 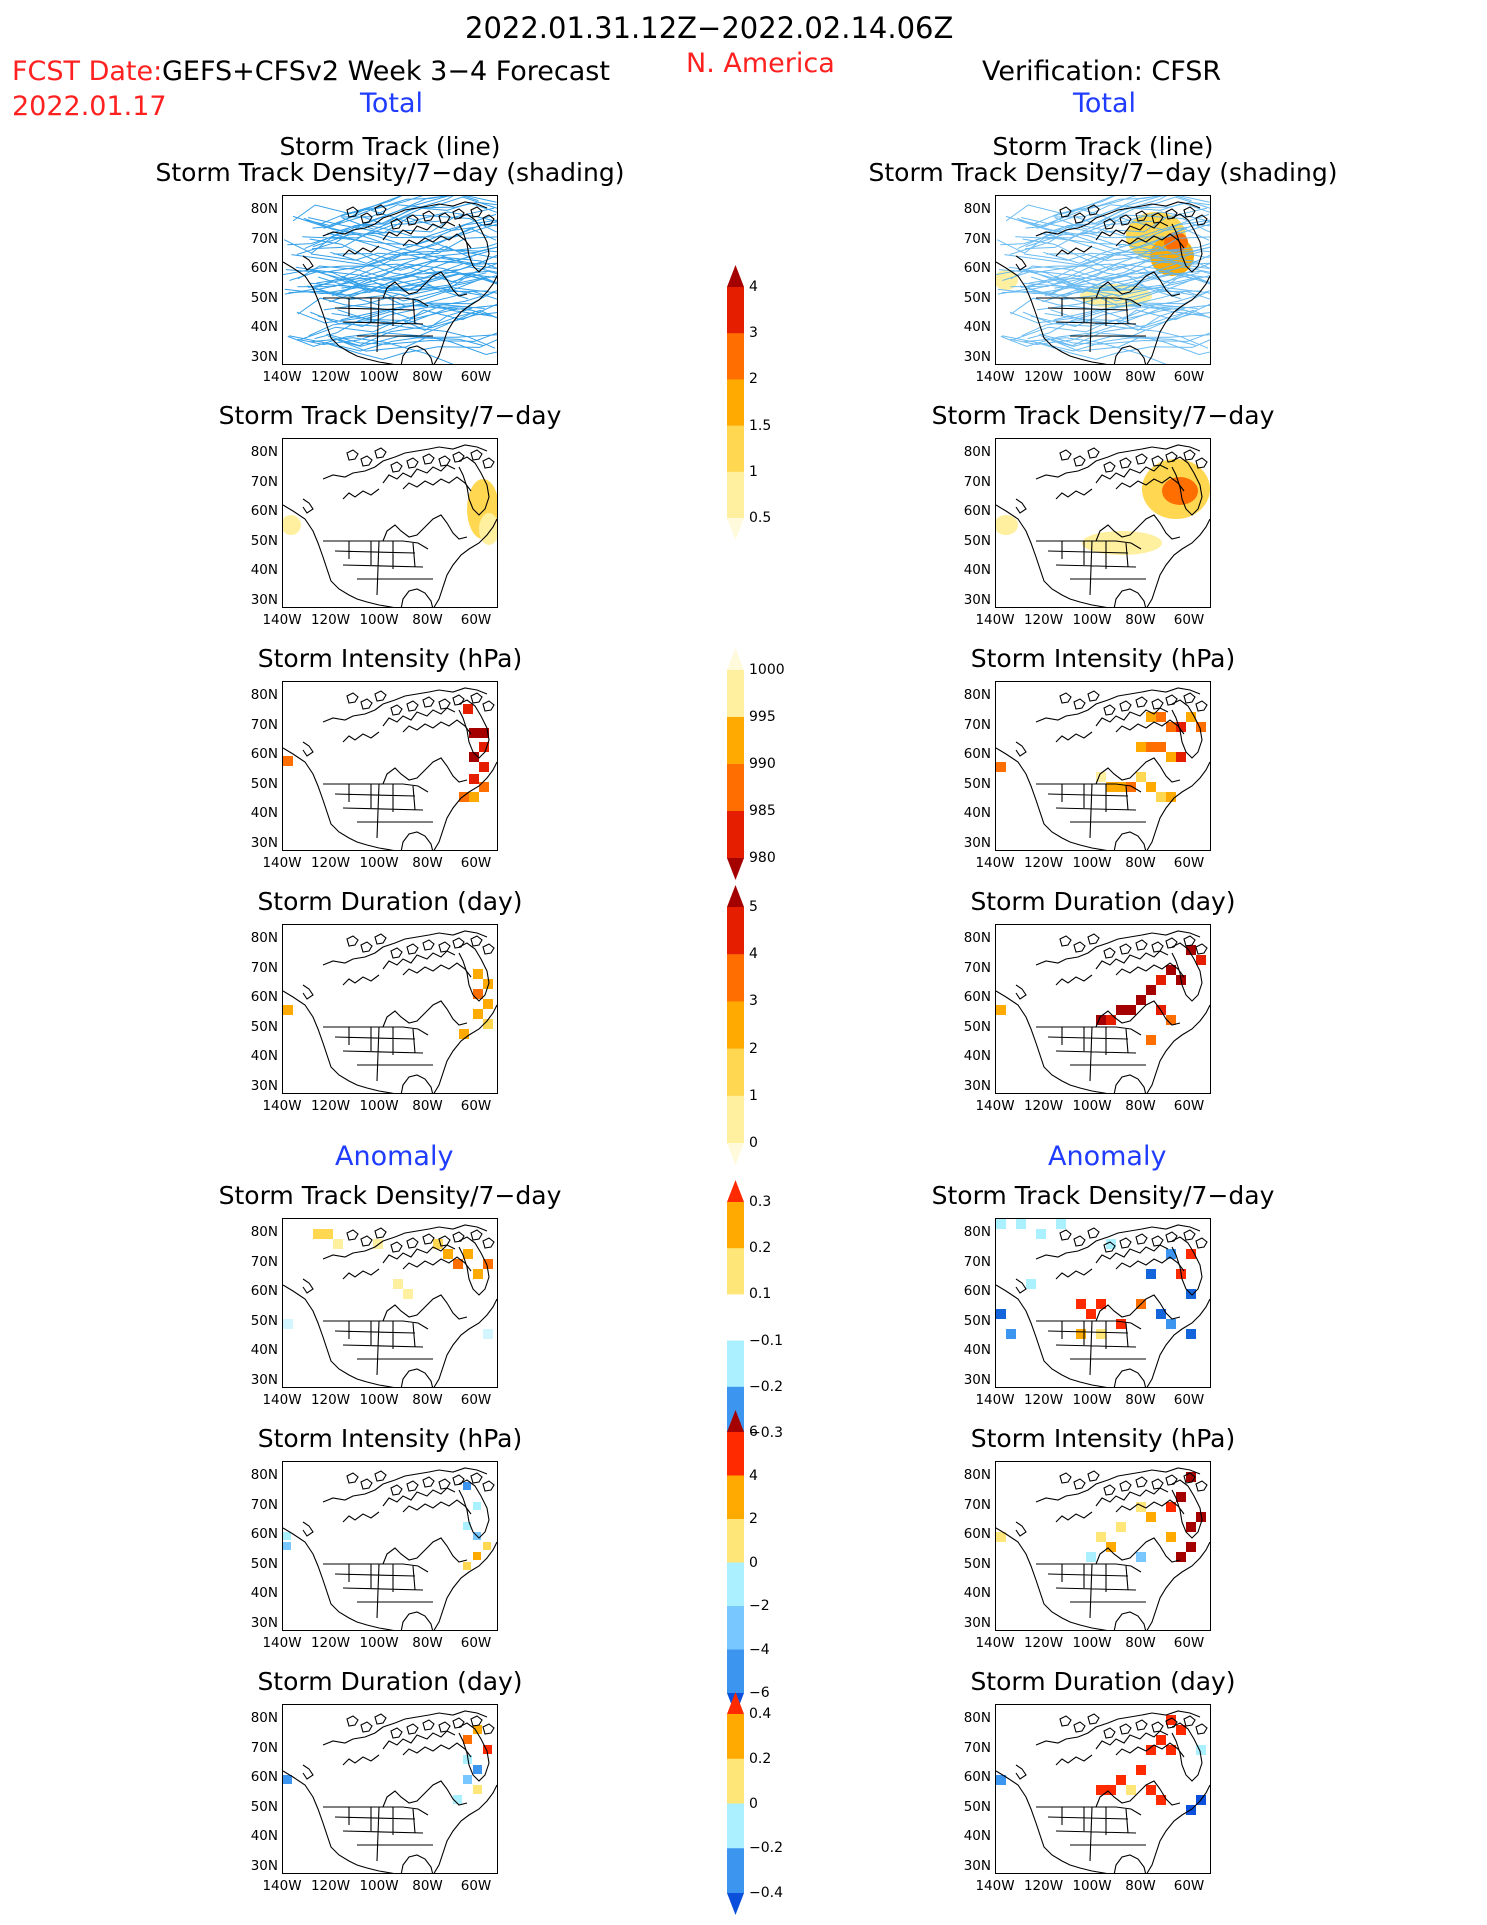 I want to click on colorbar-tick-label: 1, so click(x=753, y=471).